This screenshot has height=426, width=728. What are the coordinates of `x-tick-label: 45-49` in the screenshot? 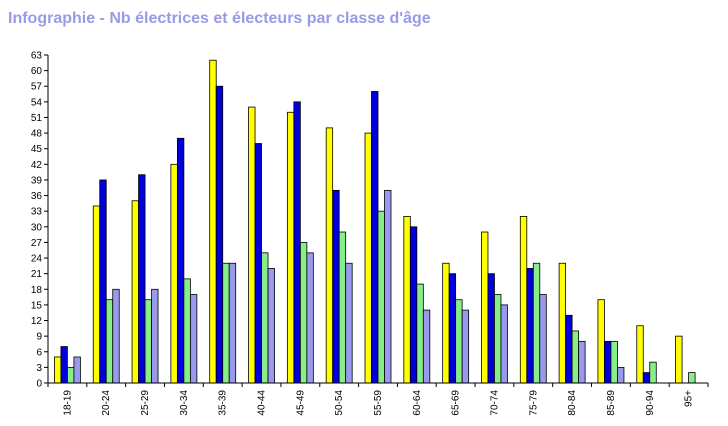 It's located at (300, 403).